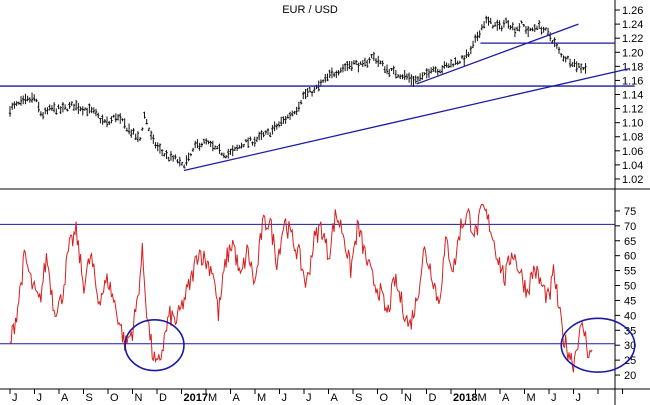  Describe the element at coordinates (632, 180) in the screenshot. I see `price-y-tick-label: 1.02` at that location.